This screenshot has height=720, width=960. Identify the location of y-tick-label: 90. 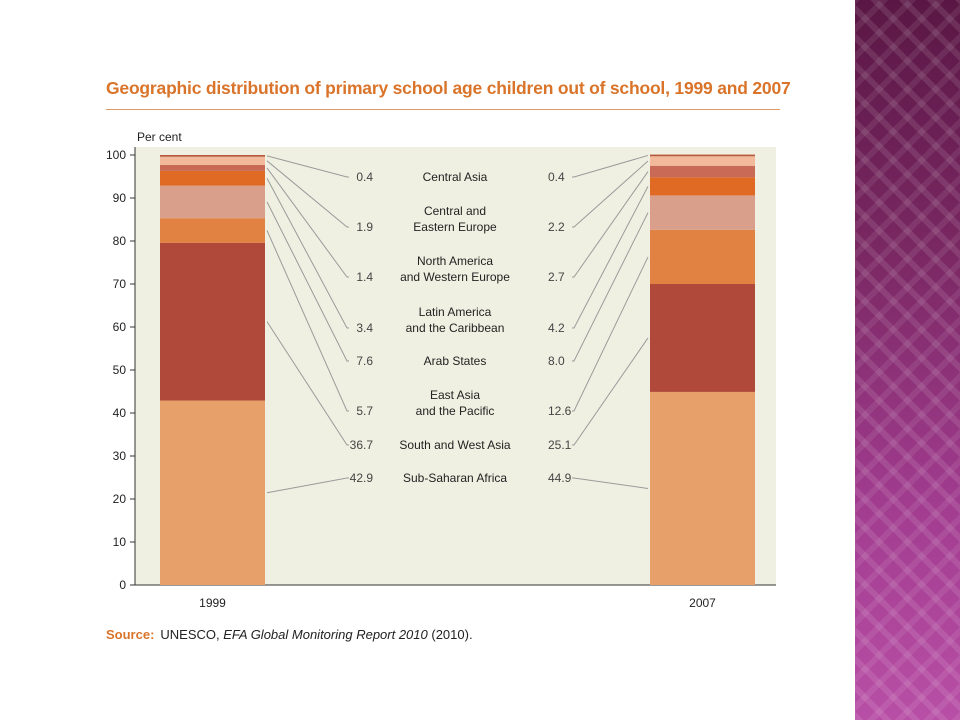
(120, 198).